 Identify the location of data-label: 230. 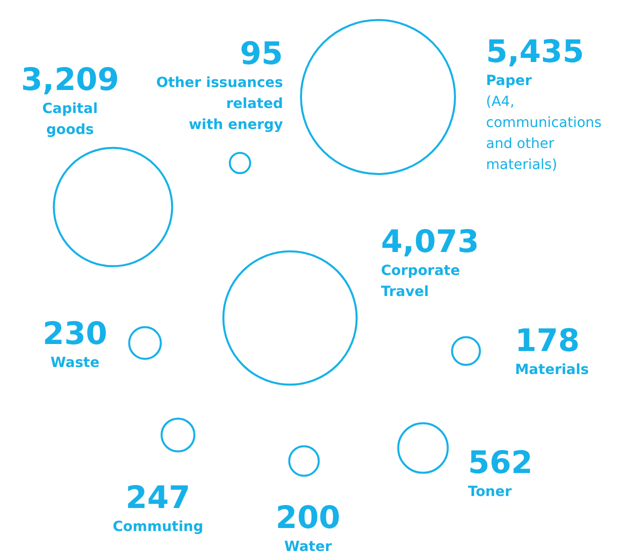
(75, 334).